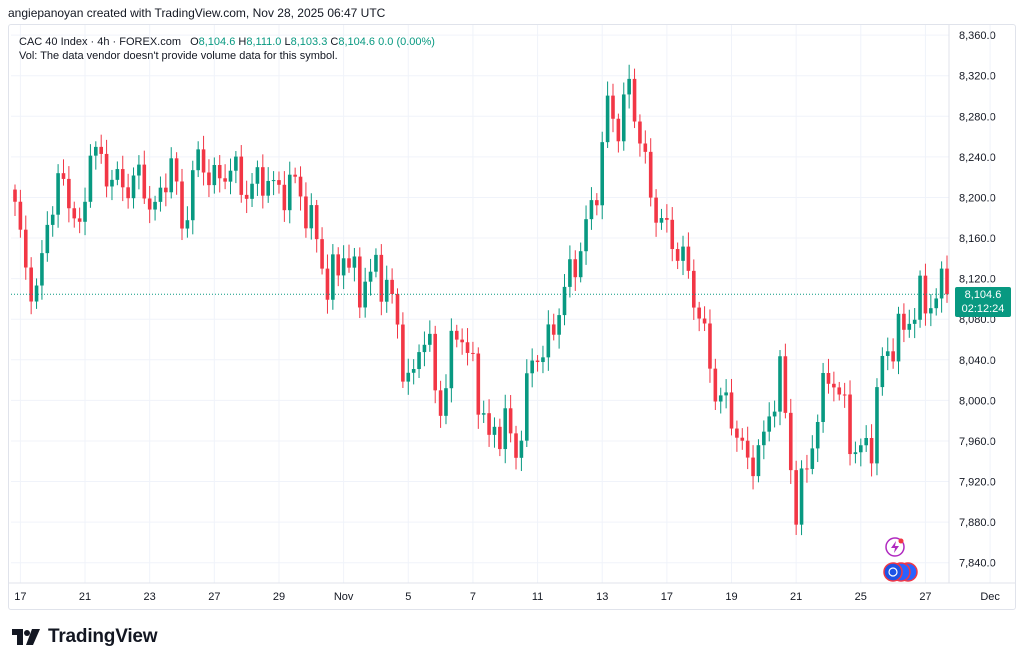 This screenshot has width=1024, height=665. What do you see at coordinates (983, 295) in the screenshot?
I see `last-price-value: 8,104.6` at bounding box center [983, 295].